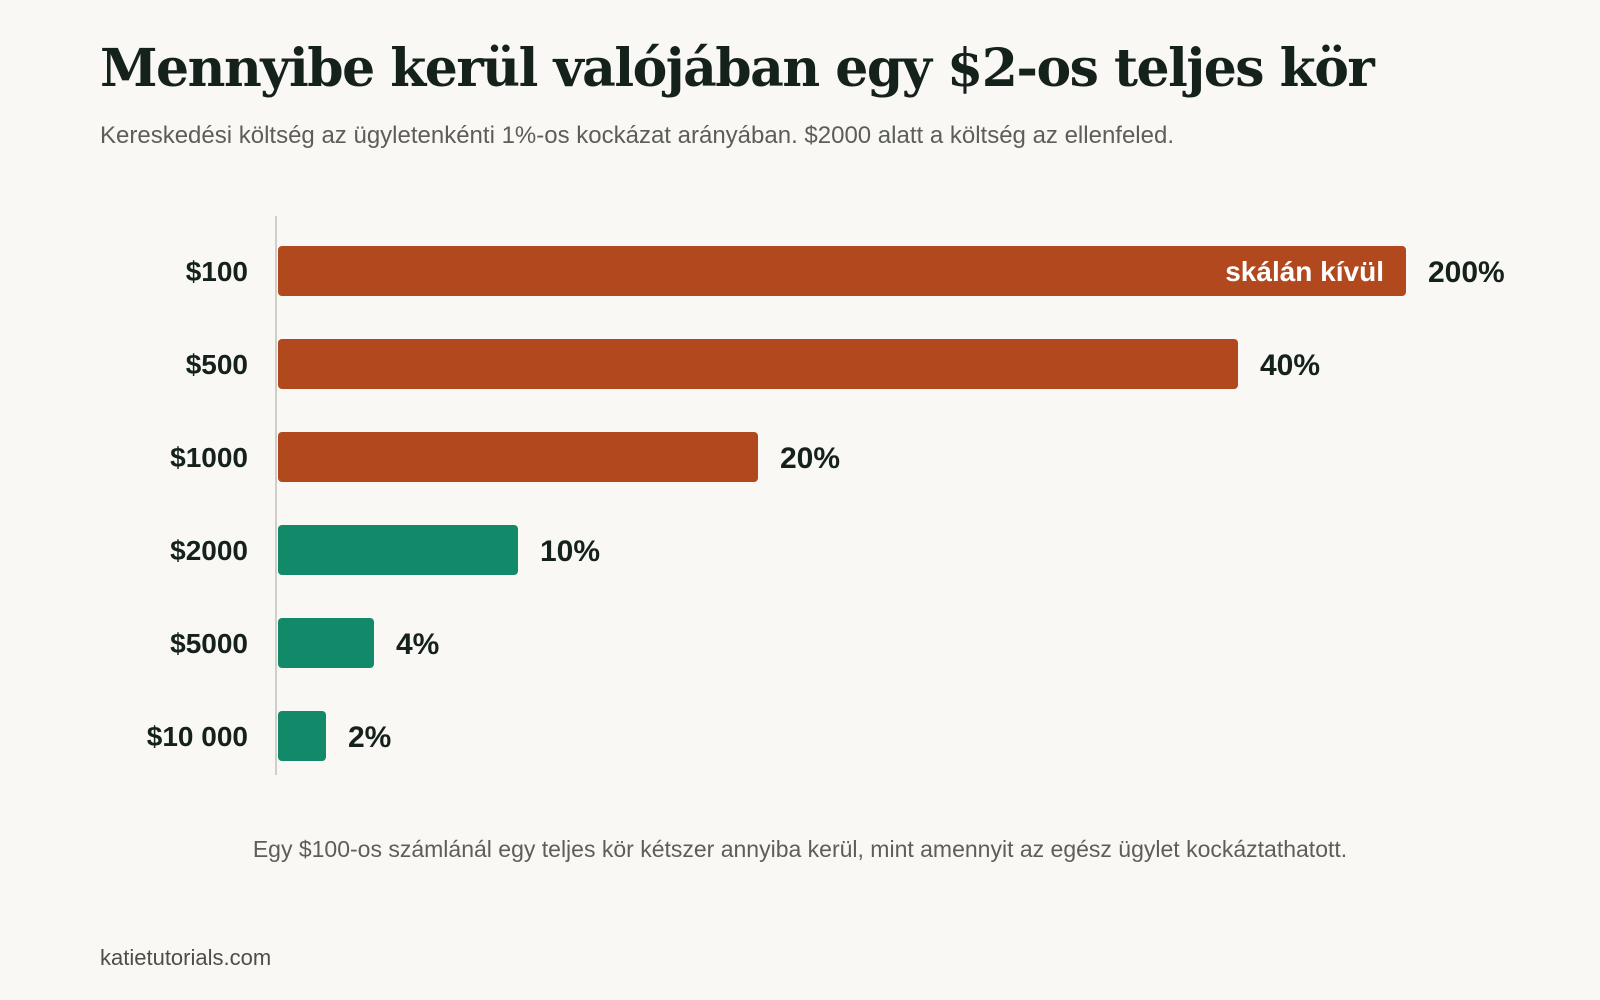  What do you see at coordinates (209, 550) in the screenshot?
I see `category-tick-label: $2000` at bounding box center [209, 550].